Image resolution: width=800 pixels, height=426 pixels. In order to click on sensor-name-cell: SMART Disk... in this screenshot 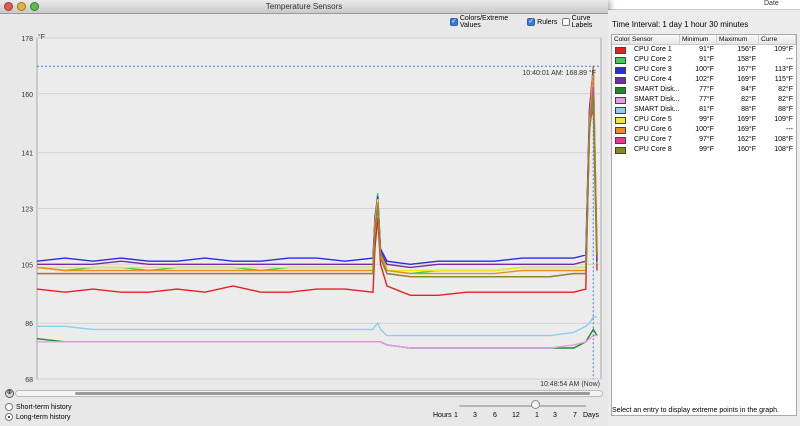, I will do `click(657, 109)`.